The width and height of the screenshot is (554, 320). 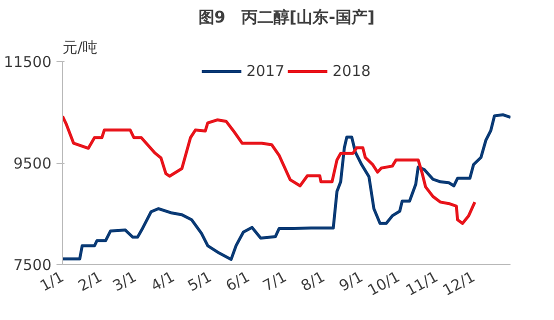 What do you see at coordinates (351, 281) in the screenshot?
I see `x-tick-label: 9/1` at bounding box center [351, 281].